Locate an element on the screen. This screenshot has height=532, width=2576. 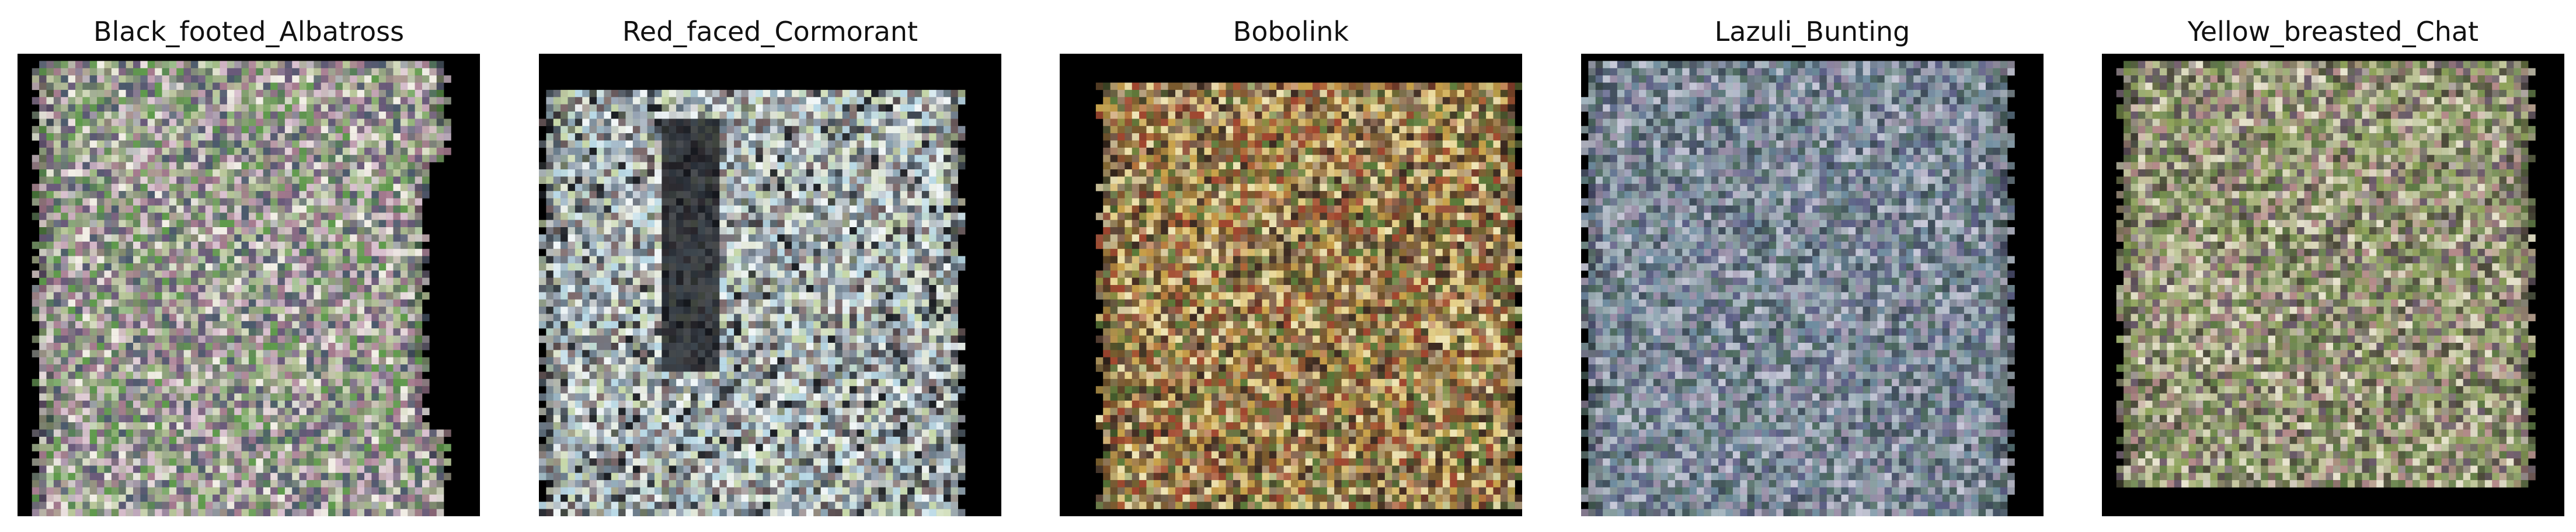
panel-title: Bobolink is located at coordinates (1291, 31).